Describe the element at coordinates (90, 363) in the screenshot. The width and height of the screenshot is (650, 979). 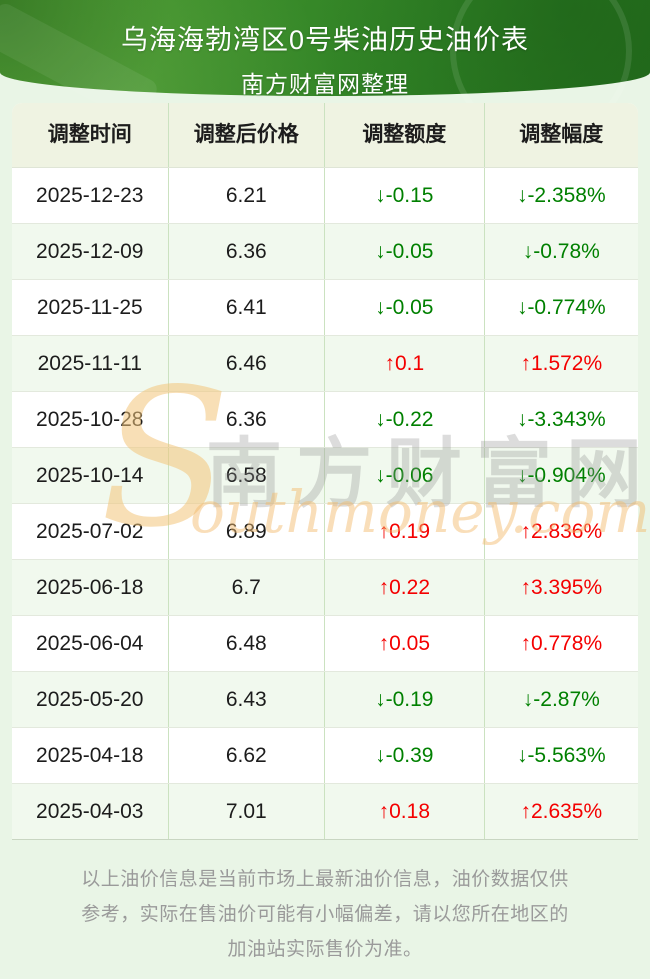
I see `cell-date: 2025-11-11` at that location.